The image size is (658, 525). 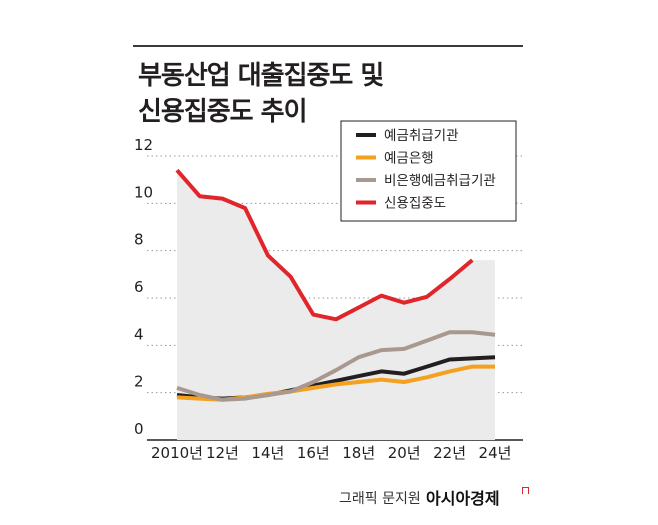 What do you see at coordinates (409, 159) in the screenshot?
I see `legend-label: 예금은행` at bounding box center [409, 159].